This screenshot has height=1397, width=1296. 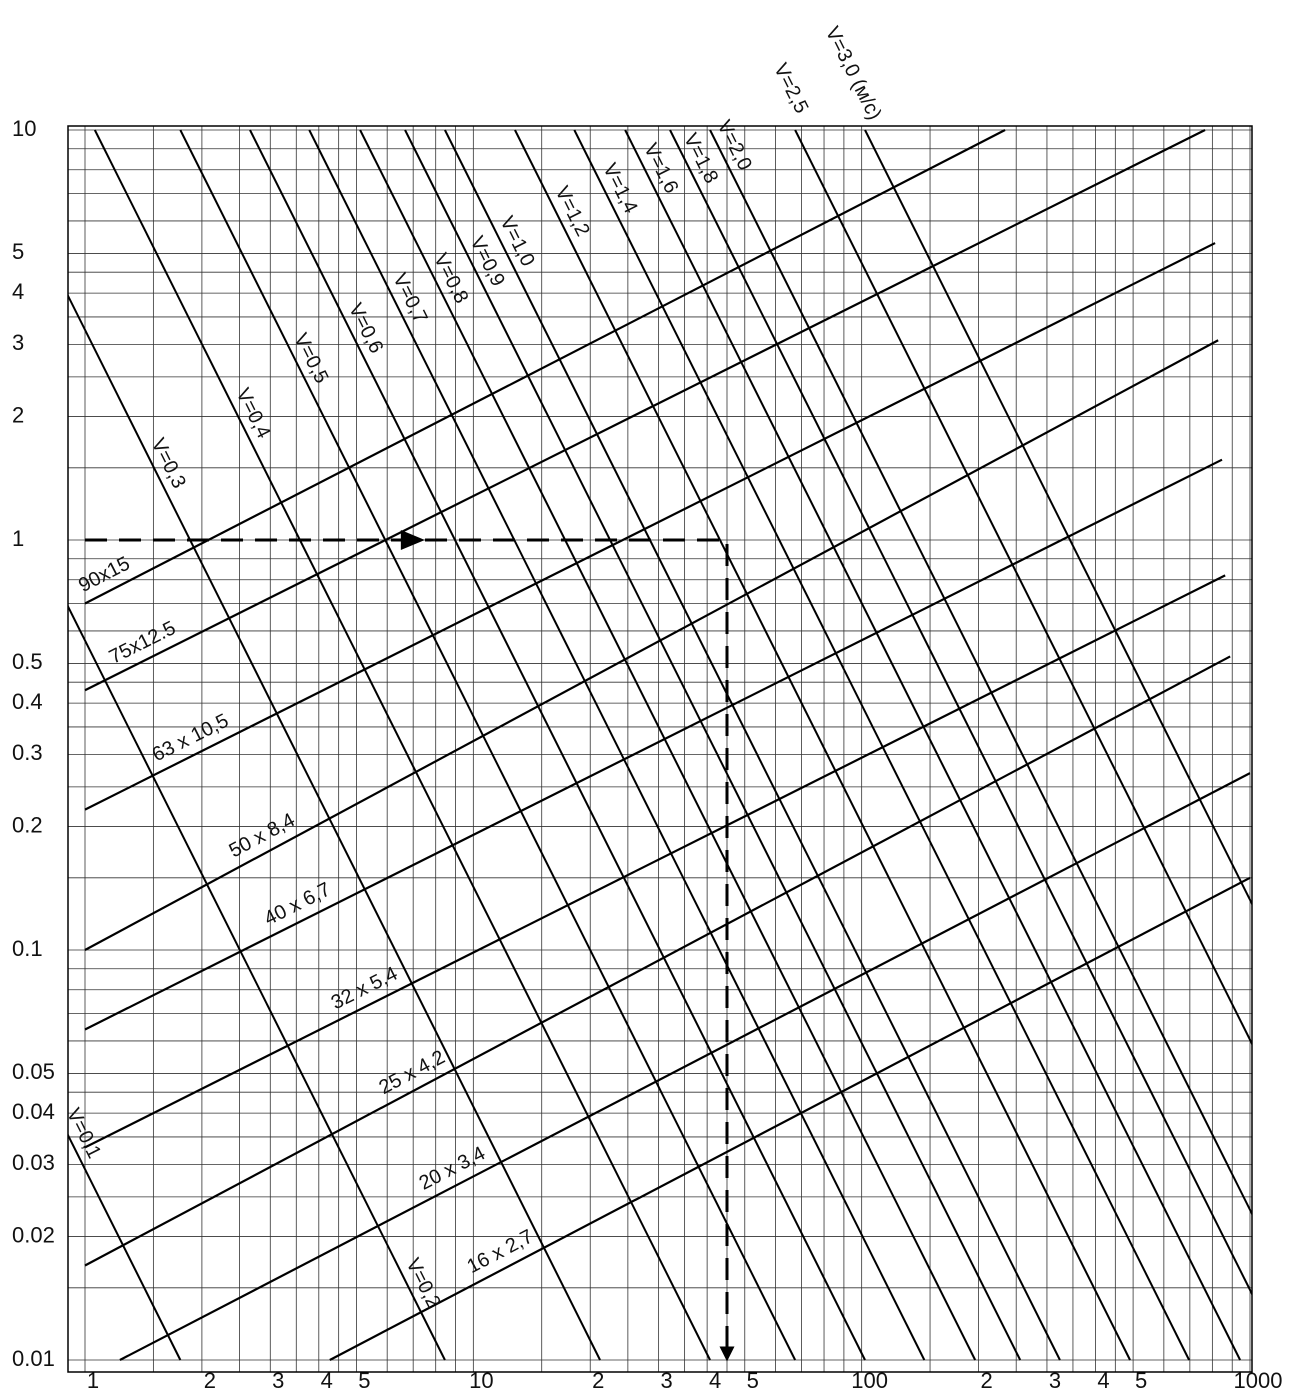 What do you see at coordinates (33, 1358) in the screenshot?
I see `y-tick-label: 0.01` at bounding box center [33, 1358].